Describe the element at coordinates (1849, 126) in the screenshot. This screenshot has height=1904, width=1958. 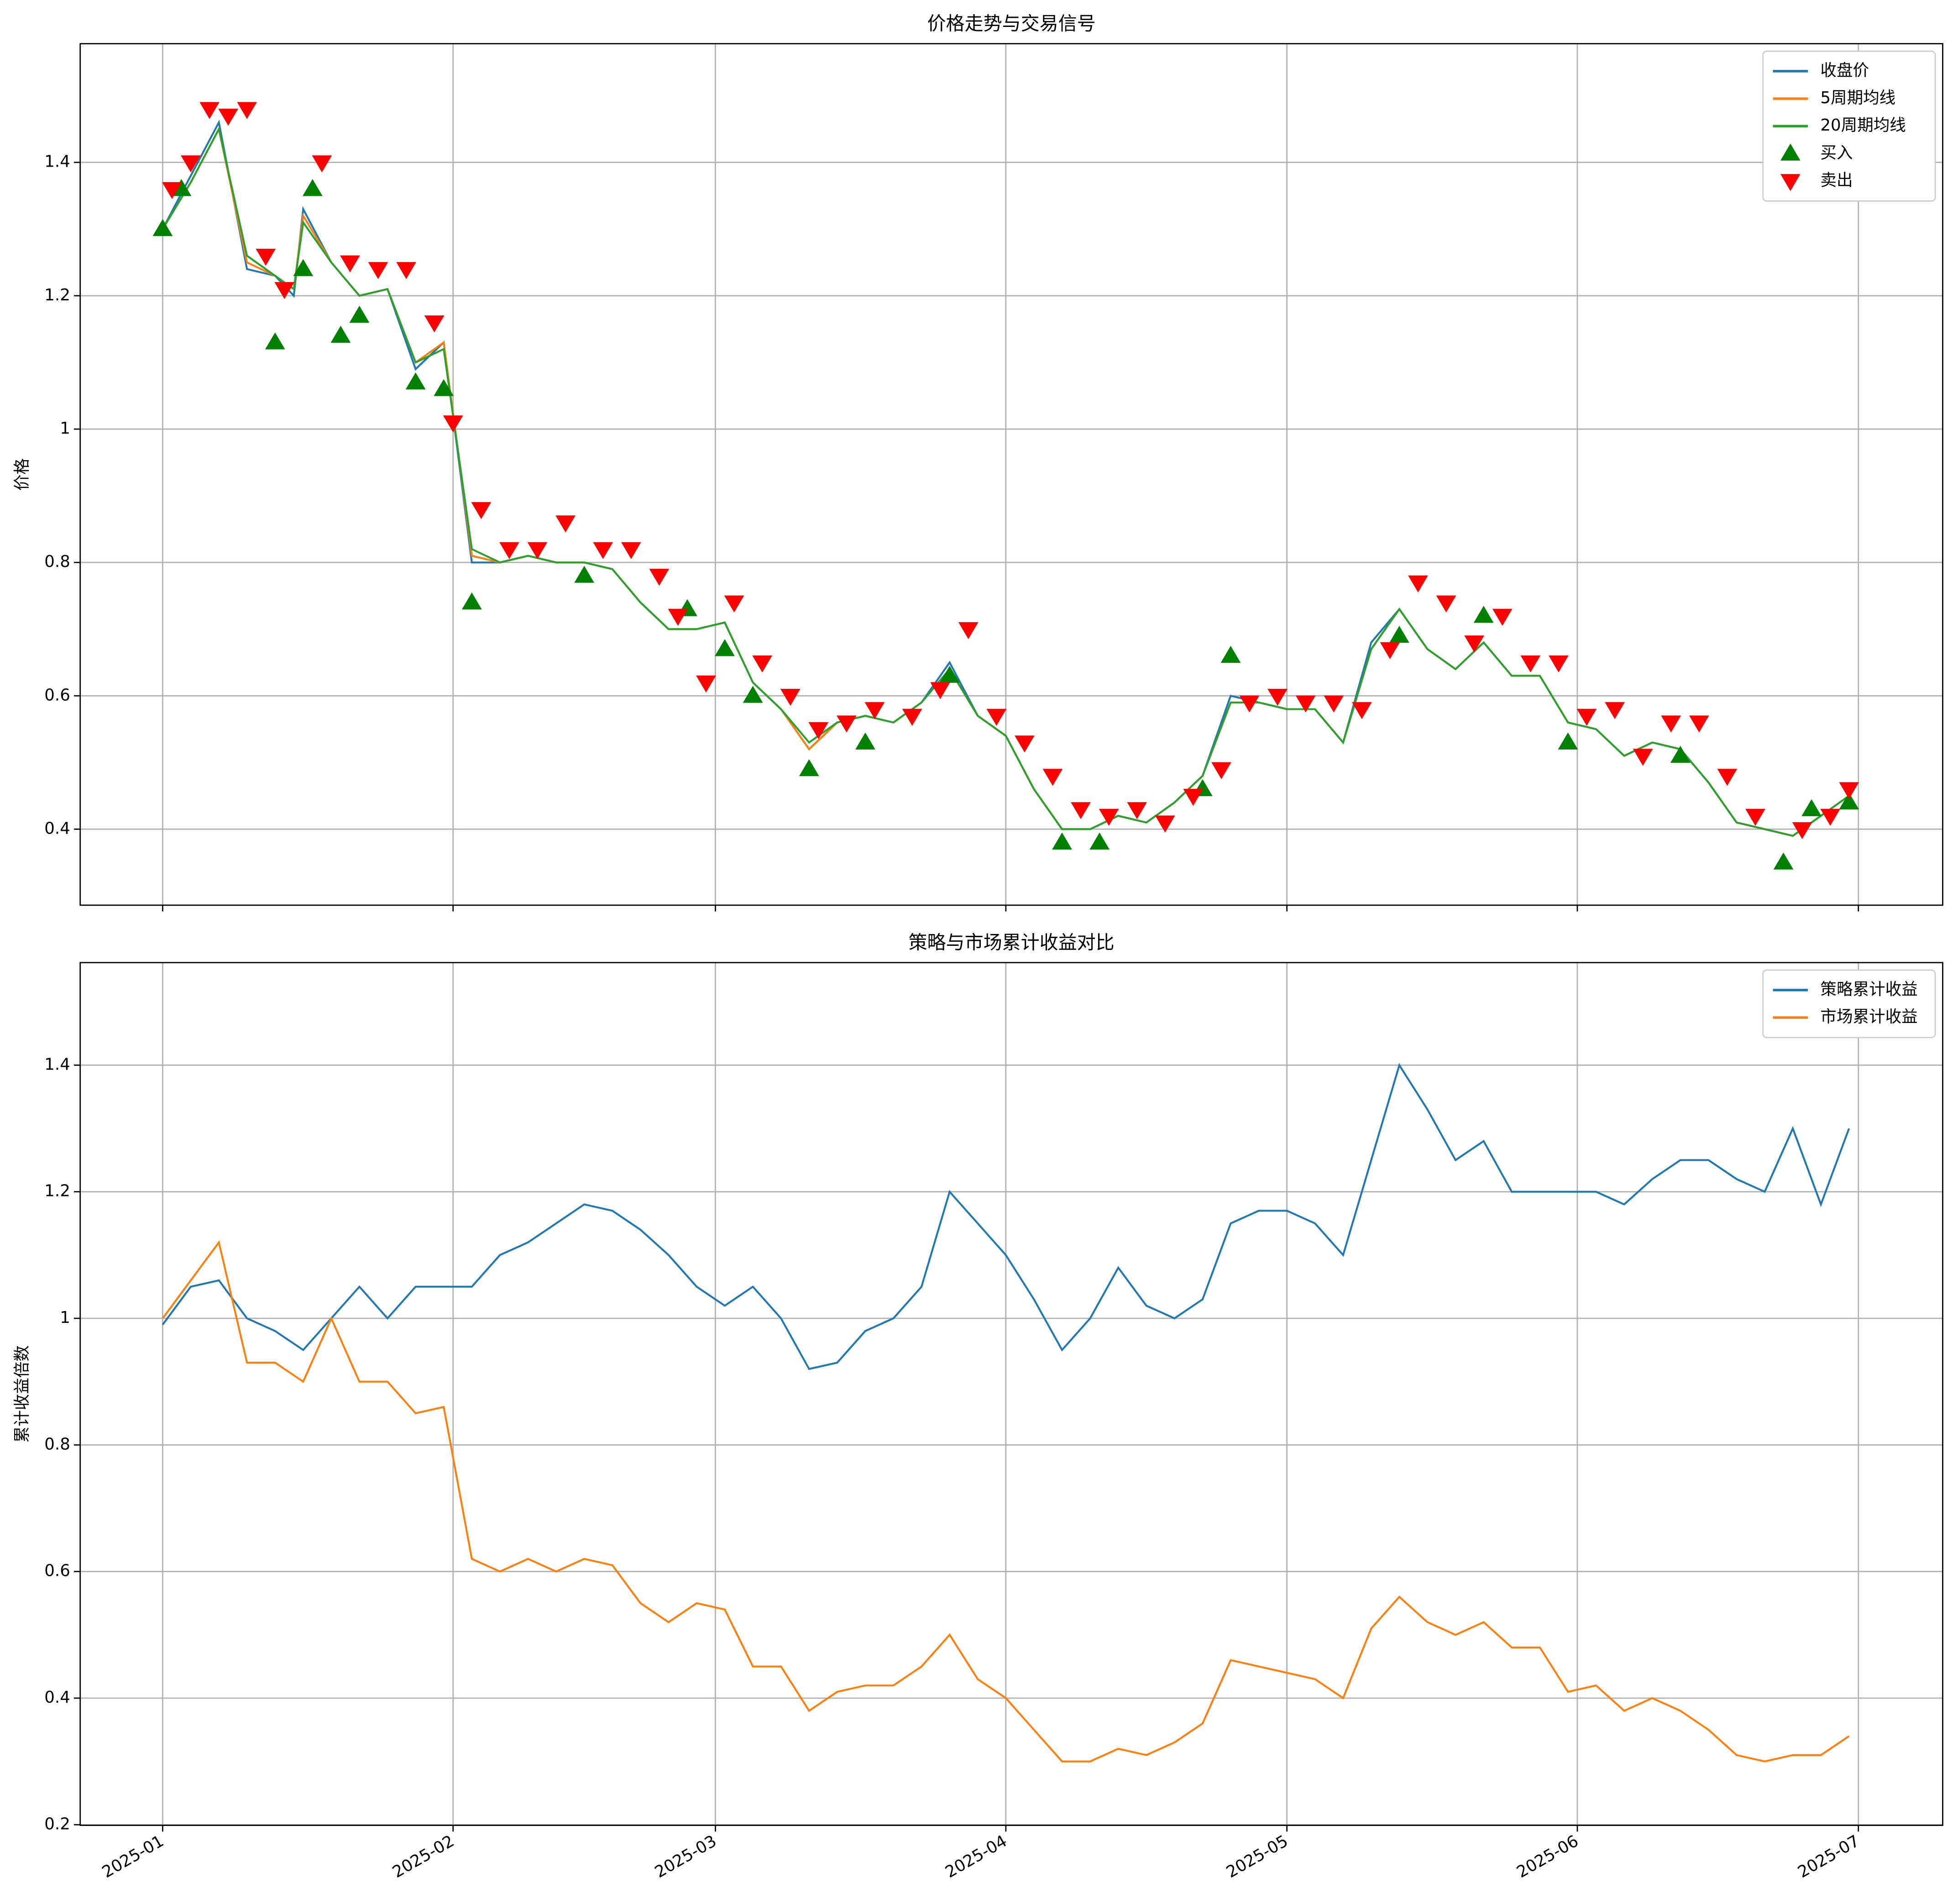
I see `legend-box` at that location.